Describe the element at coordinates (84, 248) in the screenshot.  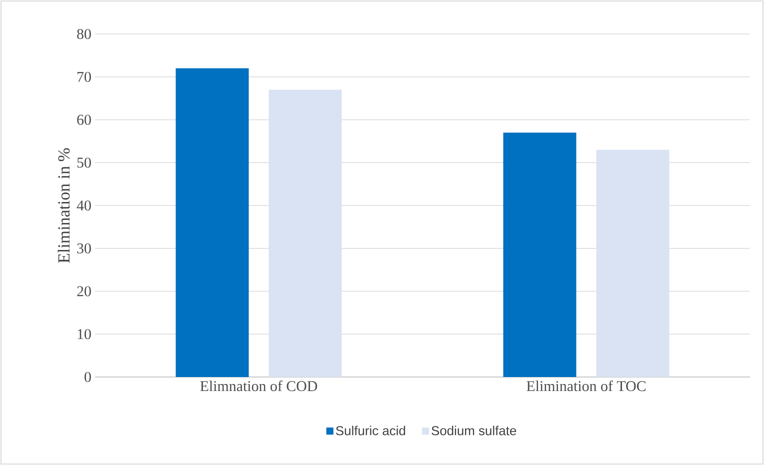
I see `y-tick-label: 30` at that location.